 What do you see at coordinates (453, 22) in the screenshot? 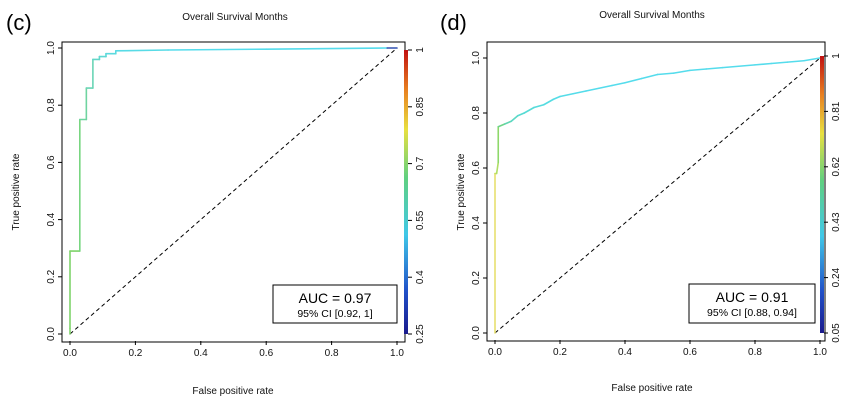
I see `panel-label: (d)` at bounding box center [453, 22].